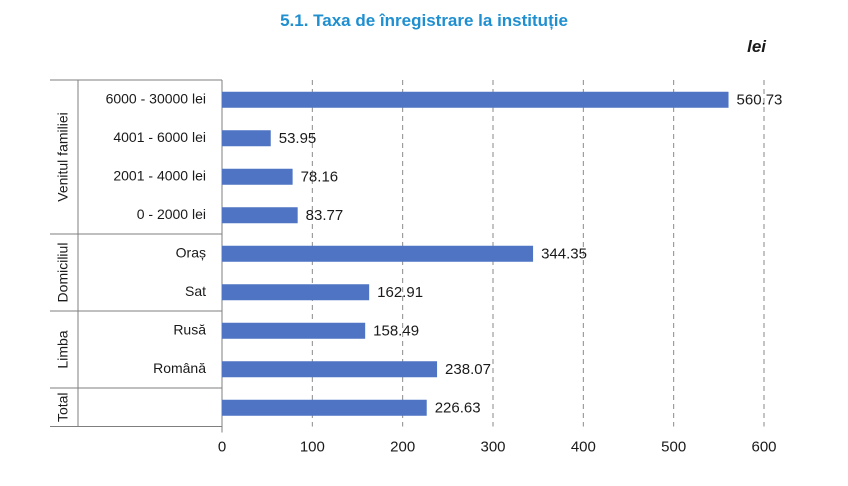 Image resolution: width=848 pixels, height=486 pixels. I want to click on value-label: 158.49, so click(396, 331).